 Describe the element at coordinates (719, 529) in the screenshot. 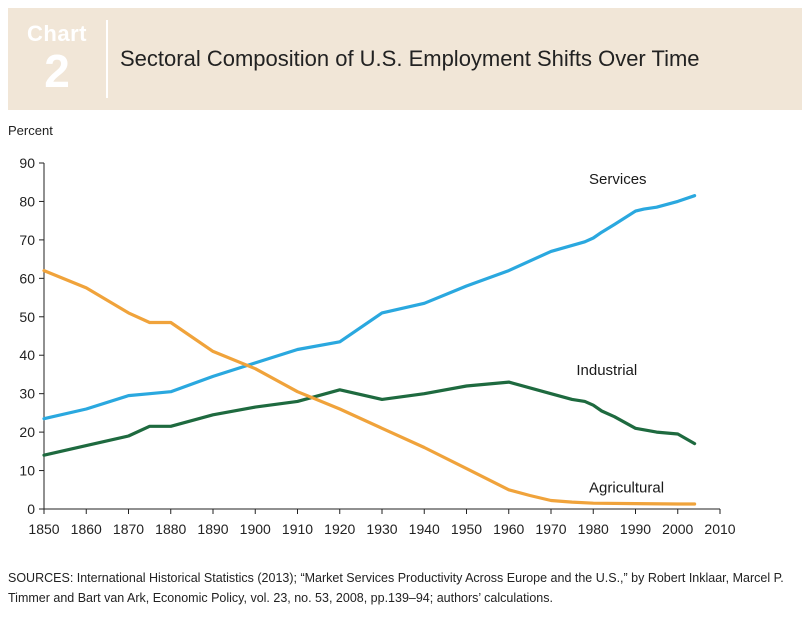

I see `x-tick-label: 2010` at that location.